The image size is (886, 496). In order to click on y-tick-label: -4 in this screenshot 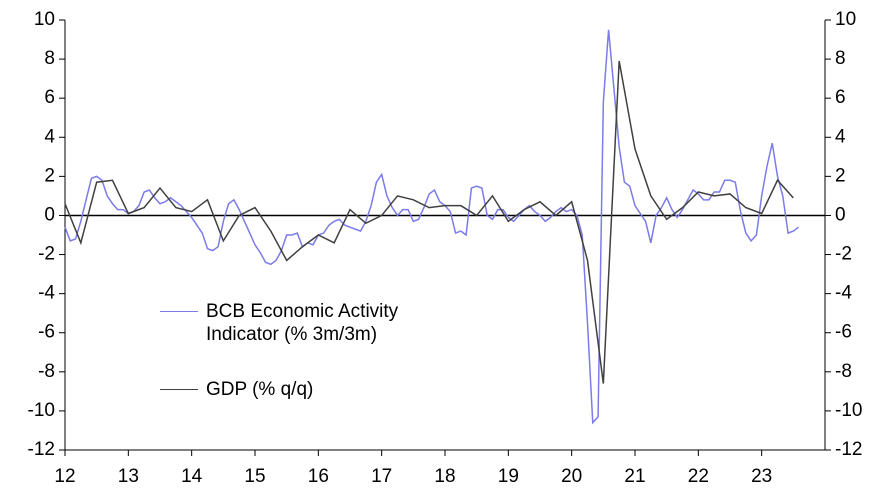, I will do `click(46, 293)`.